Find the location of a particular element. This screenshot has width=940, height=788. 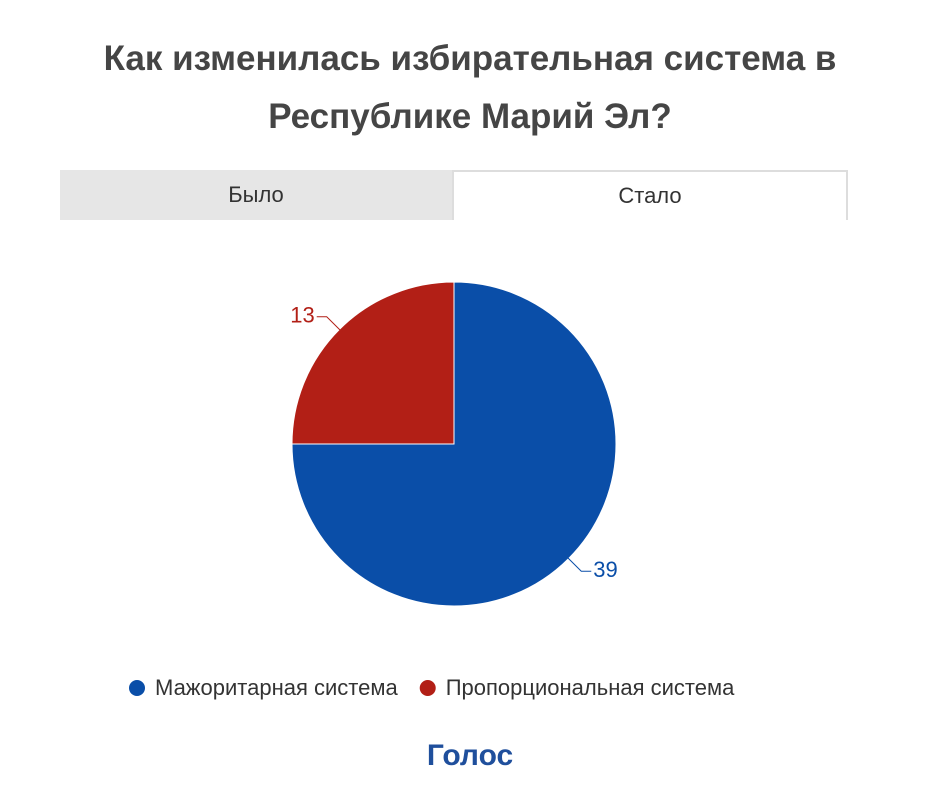

value-label: 39 is located at coordinates (605, 569).